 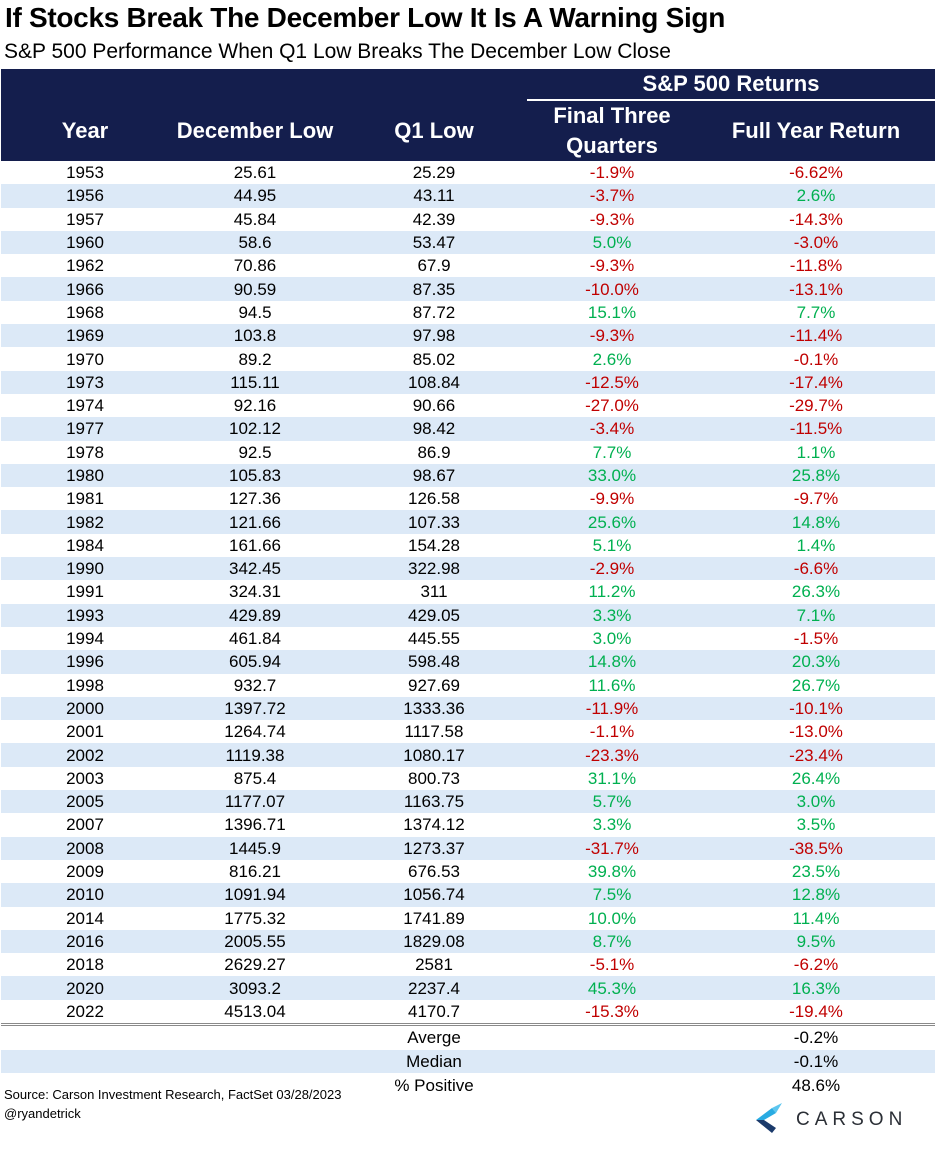 I want to click on cell-december-low: 127.36, so click(x=255, y=499).